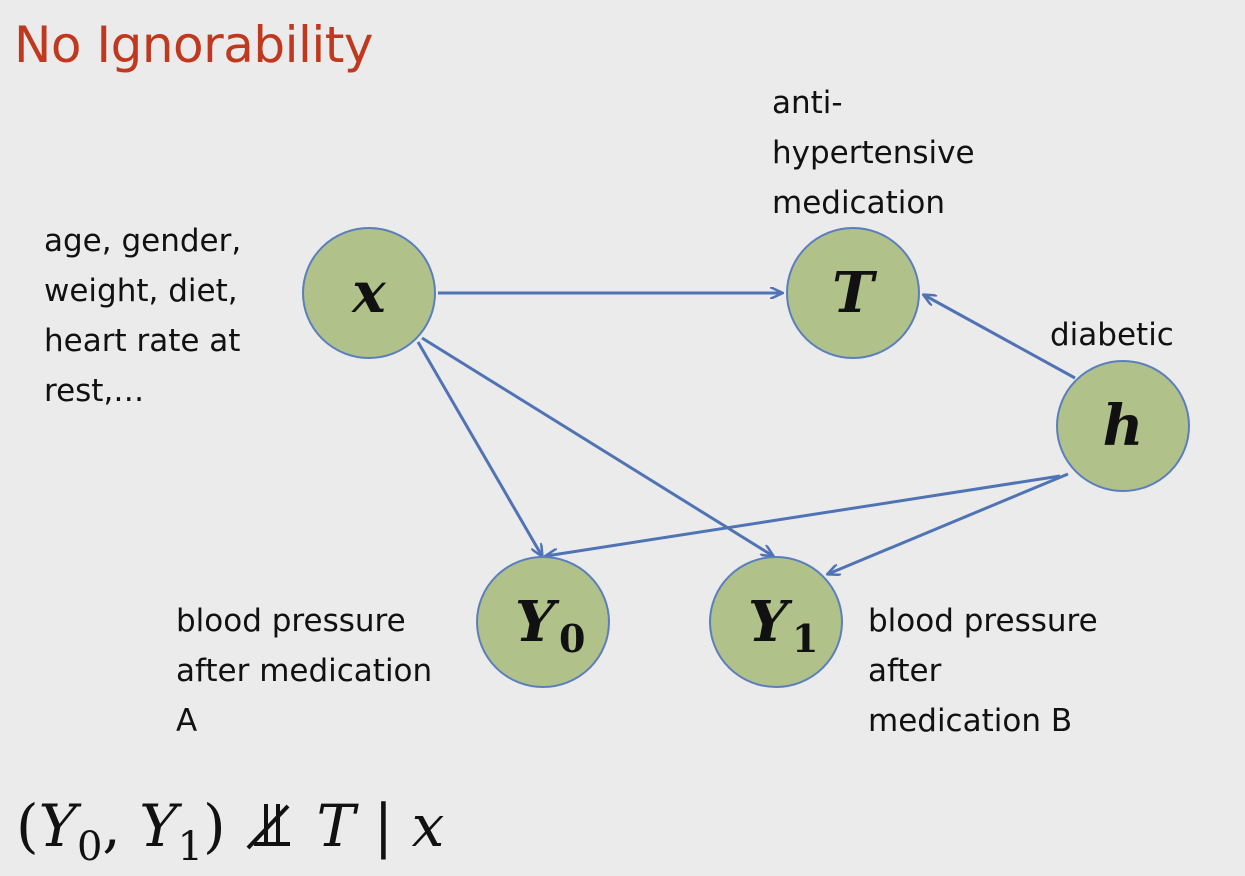 This screenshot has width=1245, height=876. What do you see at coordinates (948, 523) in the screenshot?
I see `edge-h-to-y1` at bounding box center [948, 523].